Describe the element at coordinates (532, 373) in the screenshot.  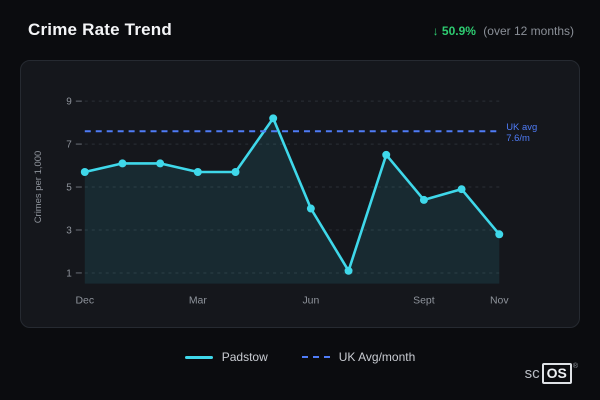
I see `logo-prefix: sc` at that location.